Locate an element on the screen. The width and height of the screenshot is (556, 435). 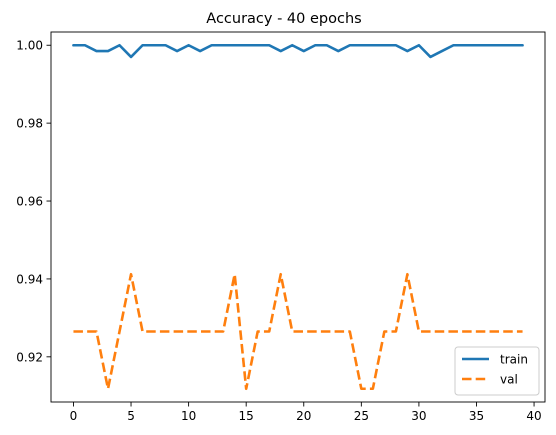
chart-title: Accuracy - 40 epochs is located at coordinates (283, 19).